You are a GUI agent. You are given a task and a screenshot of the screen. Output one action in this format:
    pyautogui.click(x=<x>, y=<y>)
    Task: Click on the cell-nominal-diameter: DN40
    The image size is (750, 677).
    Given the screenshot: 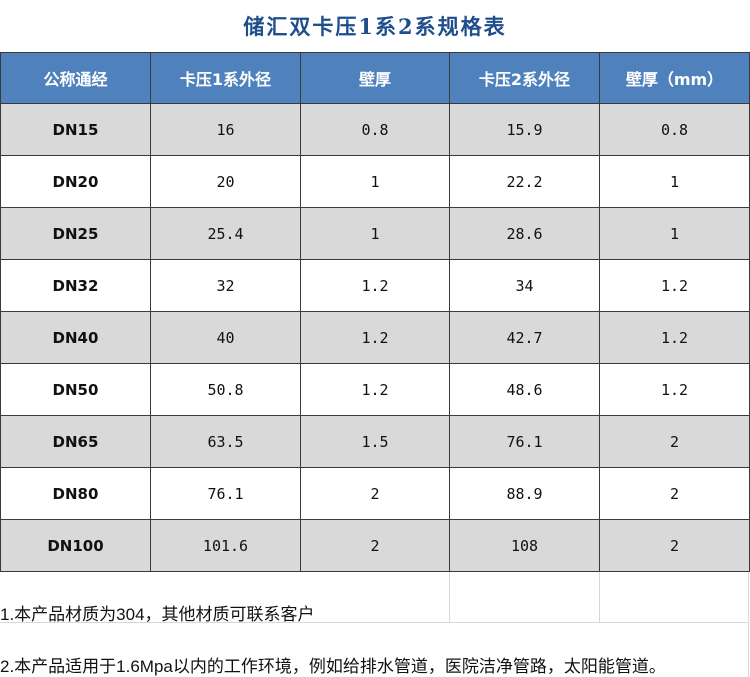 What is the action you would take?
    pyautogui.click(x=75, y=337)
    